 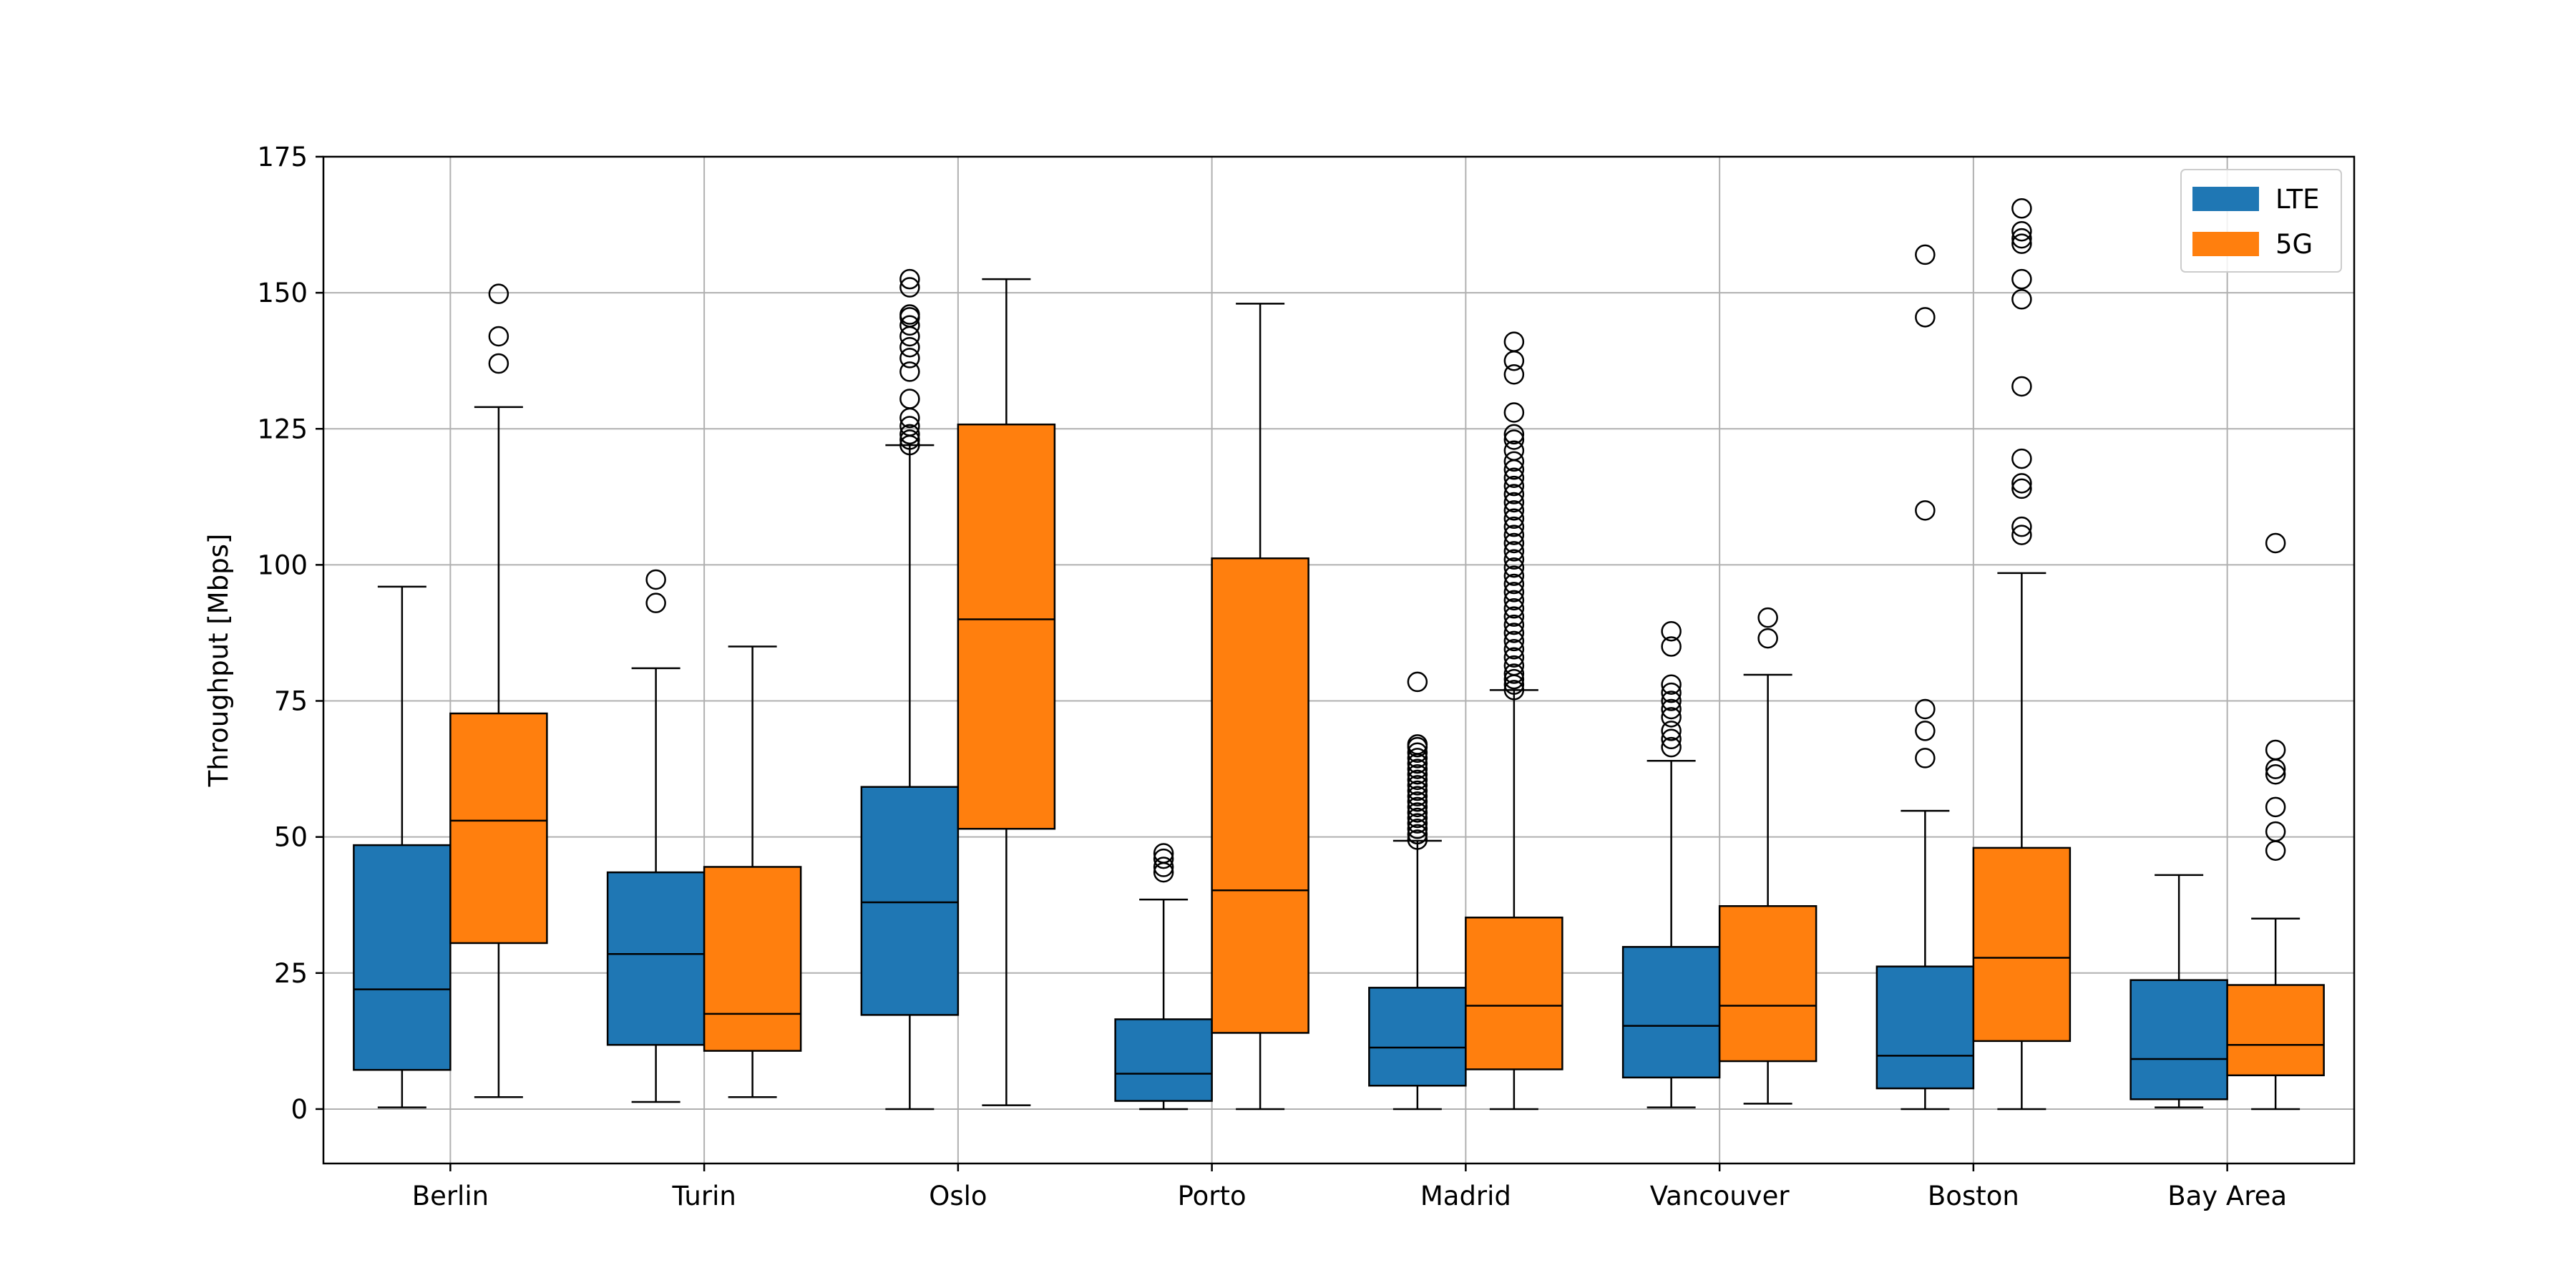 What do you see at coordinates (291, 837) in the screenshot?
I see `y-tick-label: 50` at bounding box center [291, 837].